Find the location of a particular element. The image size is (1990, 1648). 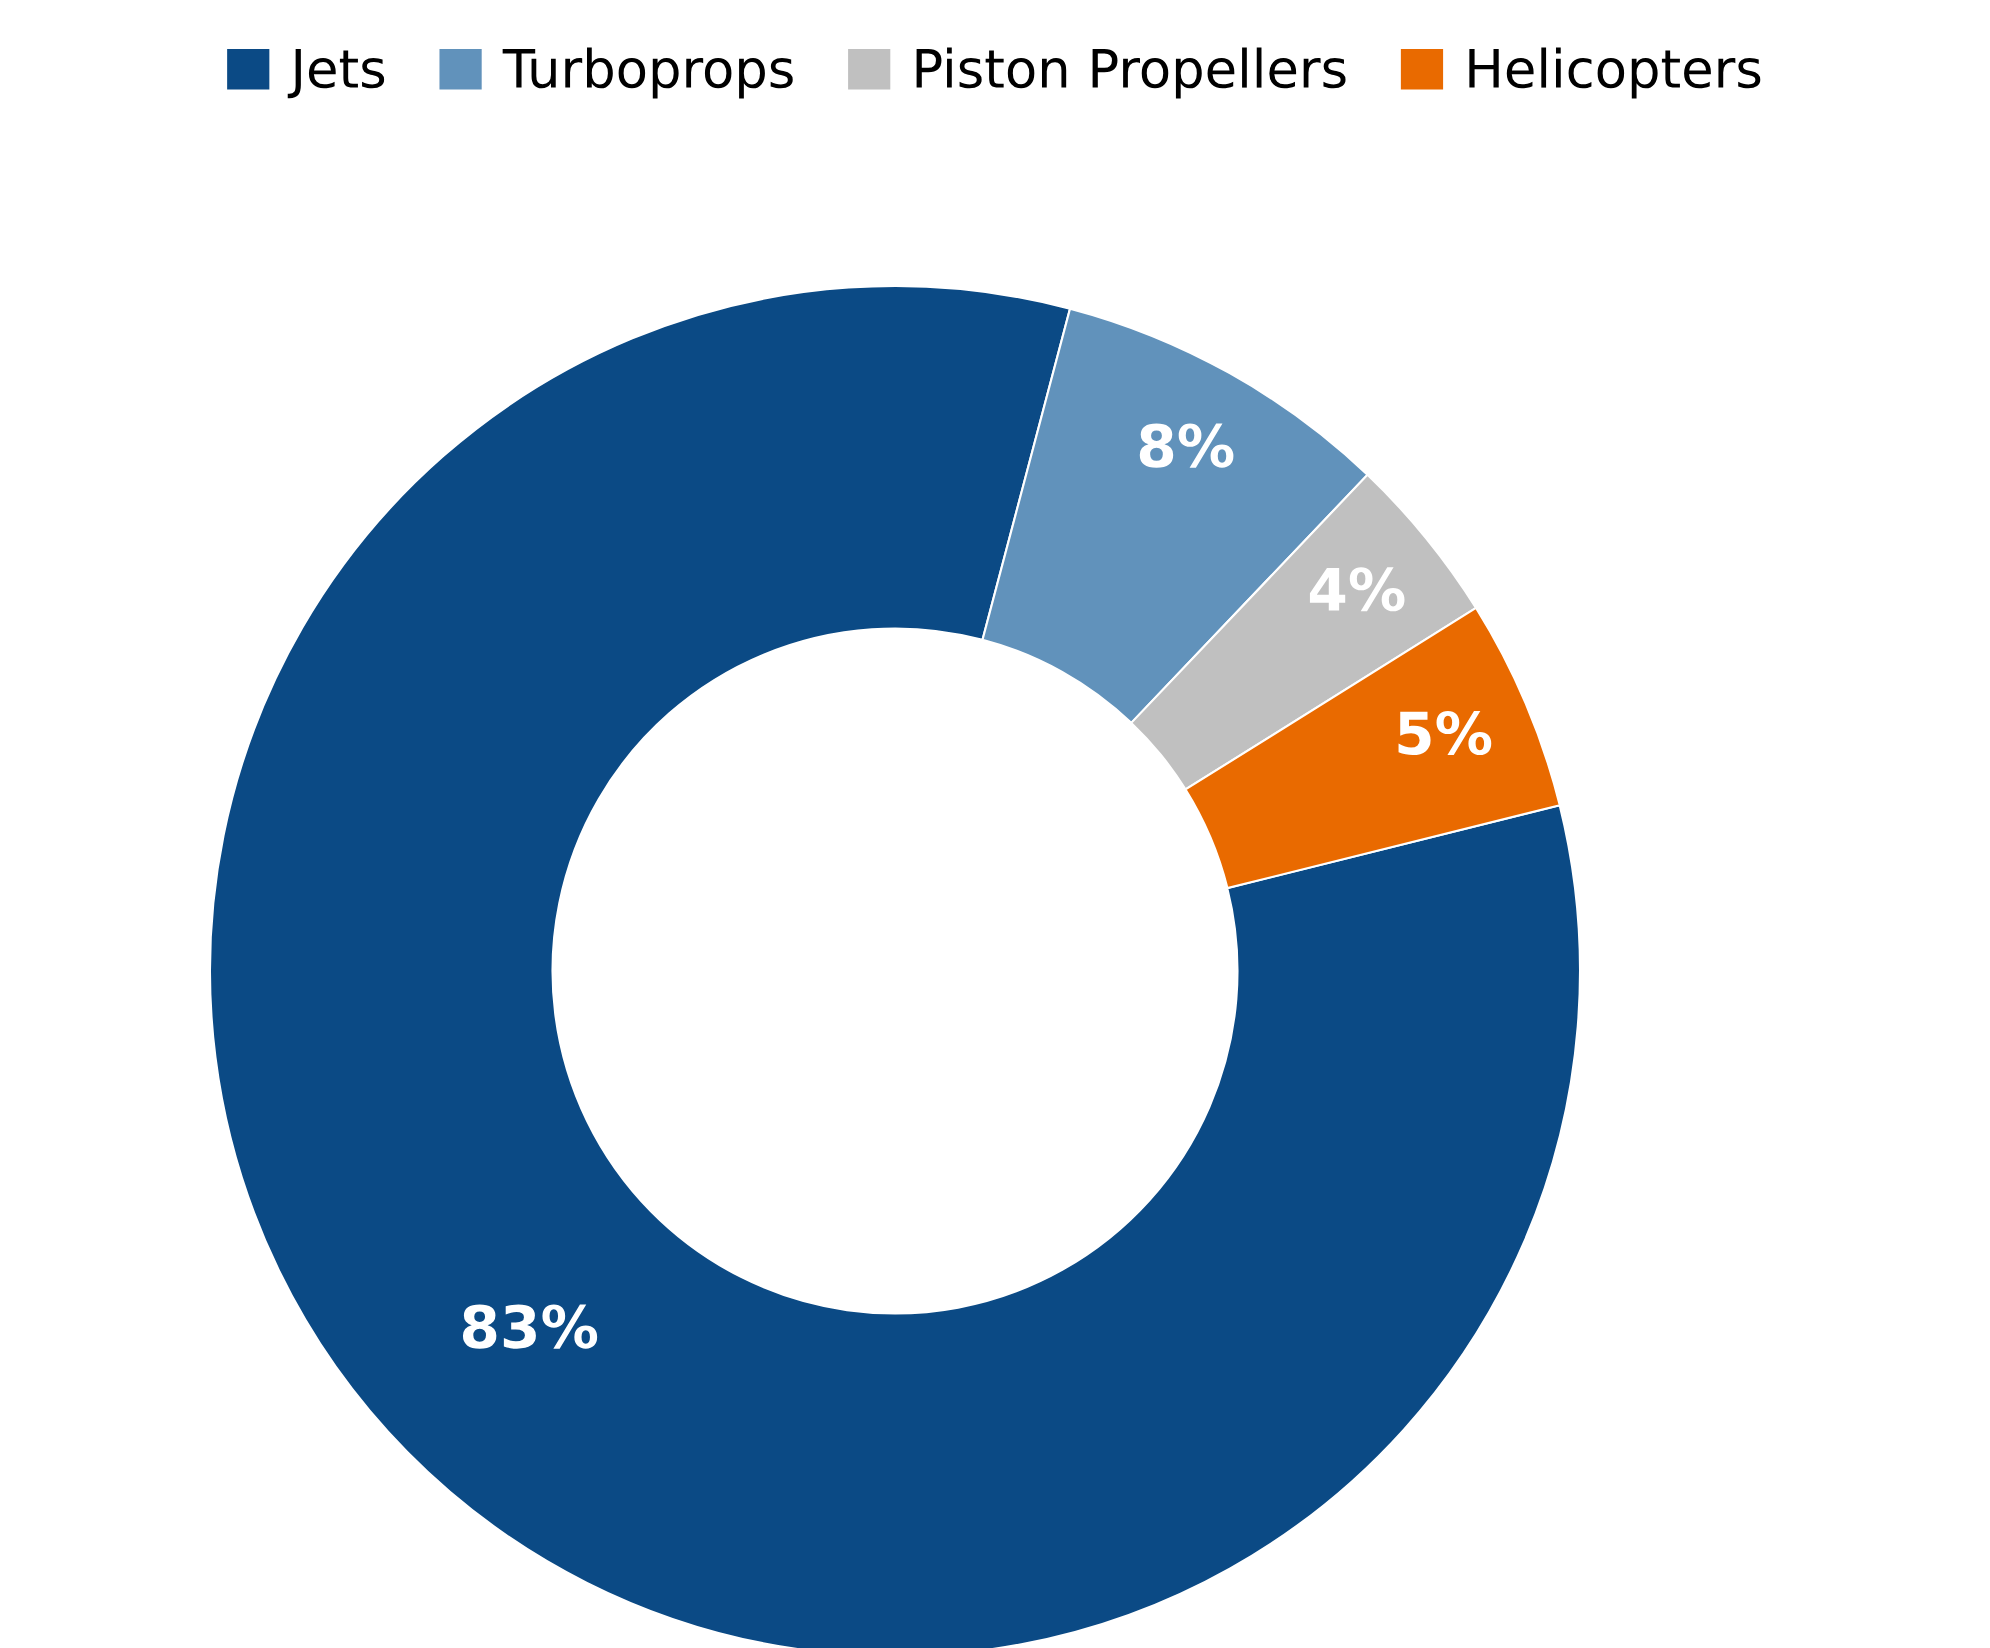

legend-label: Jets is located at coordinates (336, 74).